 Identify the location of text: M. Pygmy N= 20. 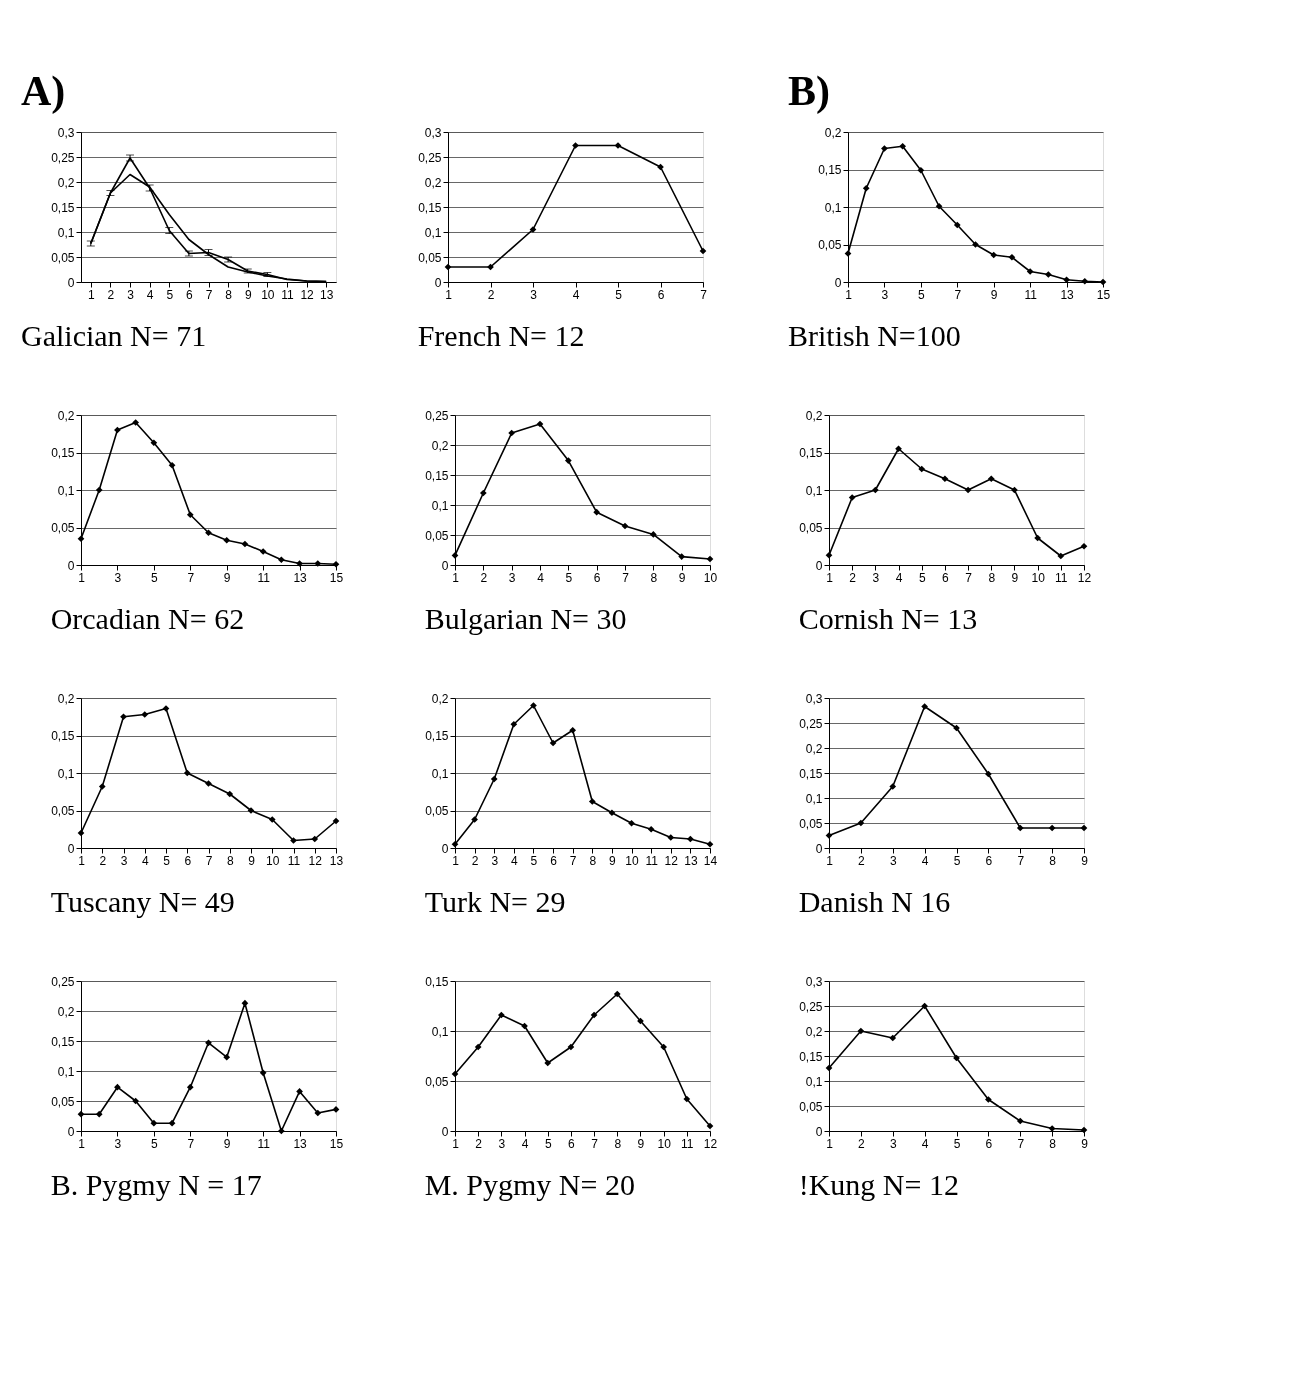
(529, 1184).